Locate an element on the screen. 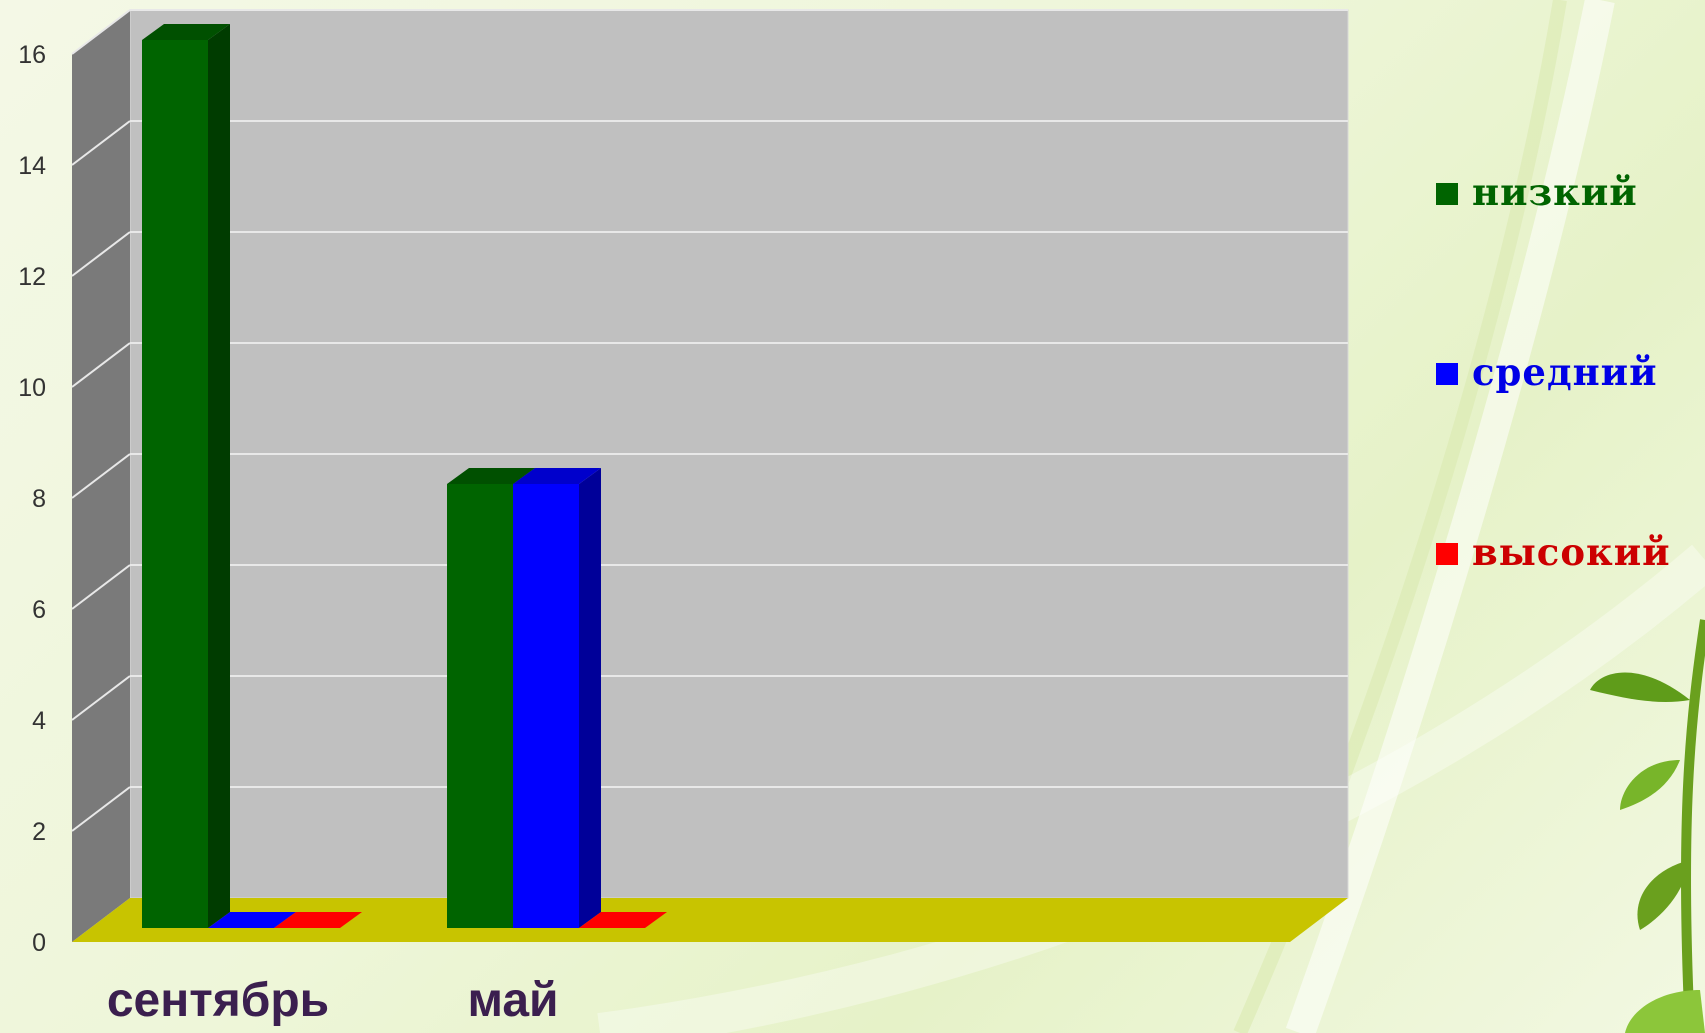  legend-swatch-высокий is located at coordinates (1447, 554).